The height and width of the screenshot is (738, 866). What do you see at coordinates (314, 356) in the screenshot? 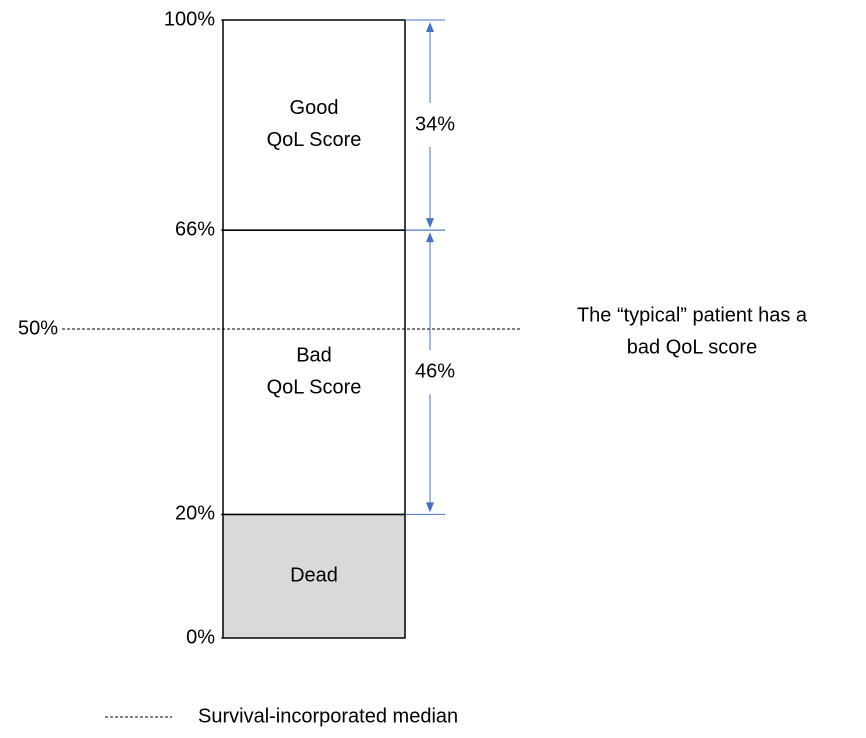
I see `segment-label-line: Bad` at bounding box center [314, 356].